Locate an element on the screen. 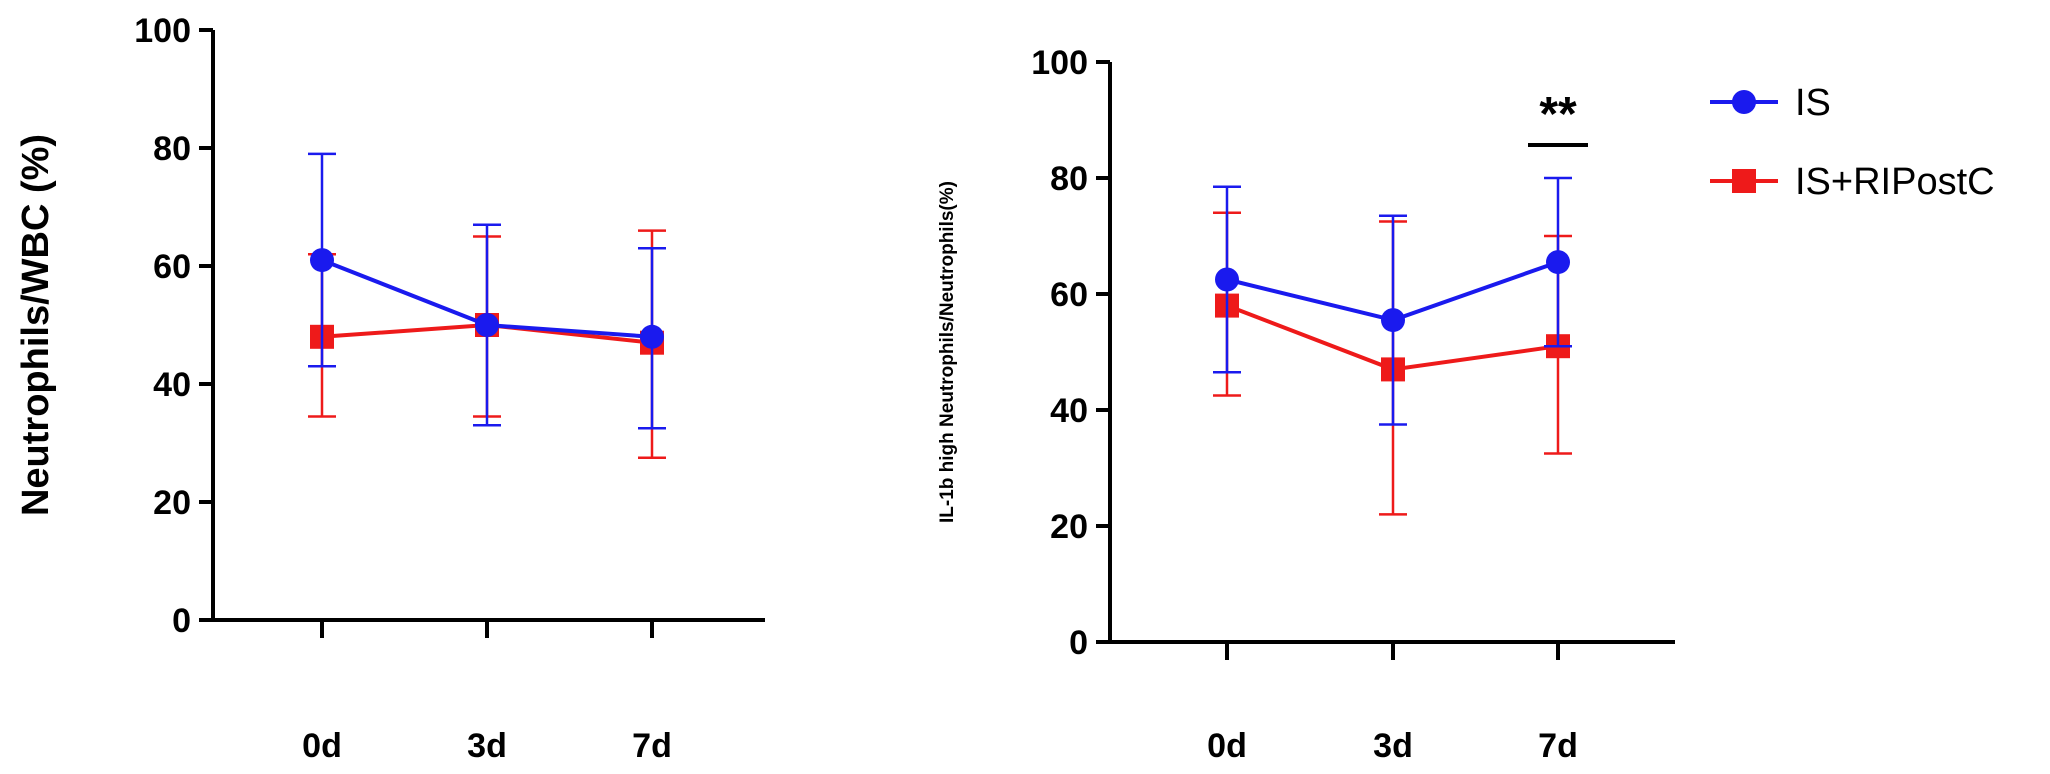 Image resolution: width=2050 pixels, height=774 pixels. legend-marker-circle is located at coordinates (1744, 102).